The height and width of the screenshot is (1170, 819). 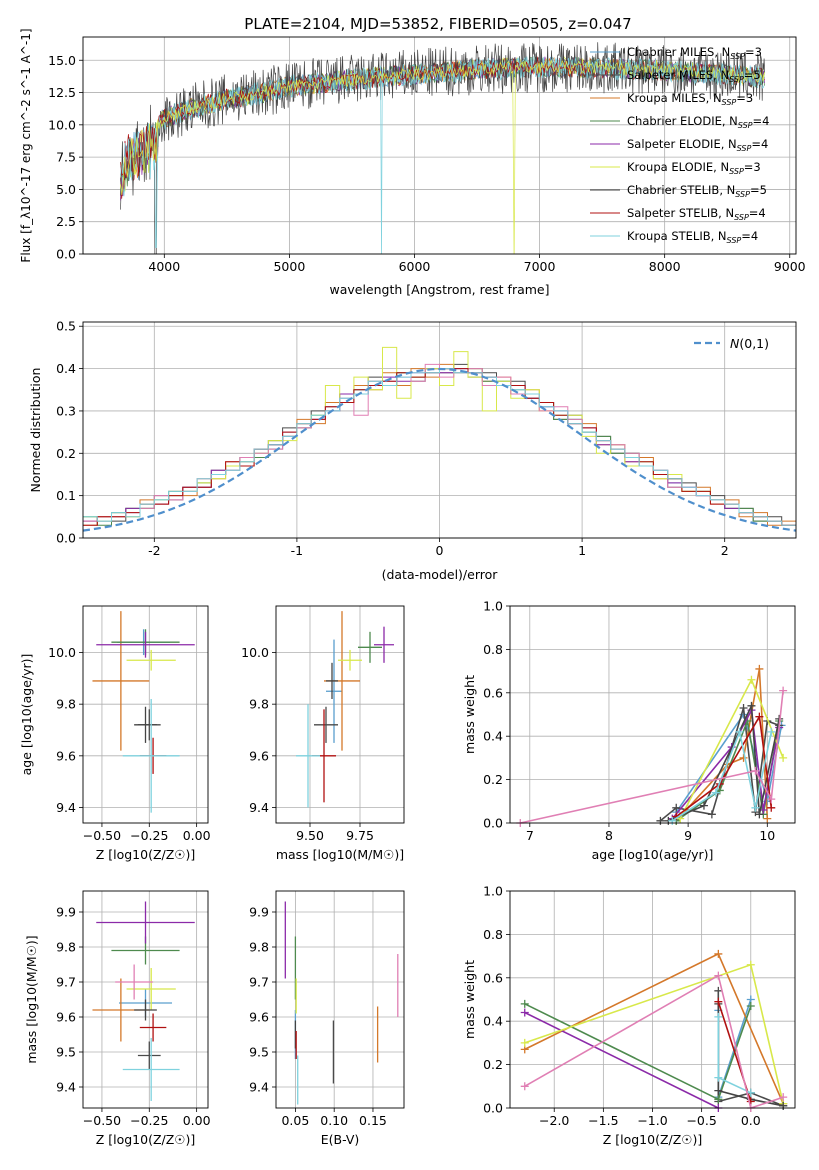 I want to click on weight-vs-Z-ylabel: mass weight, so click(x=469, y=999).